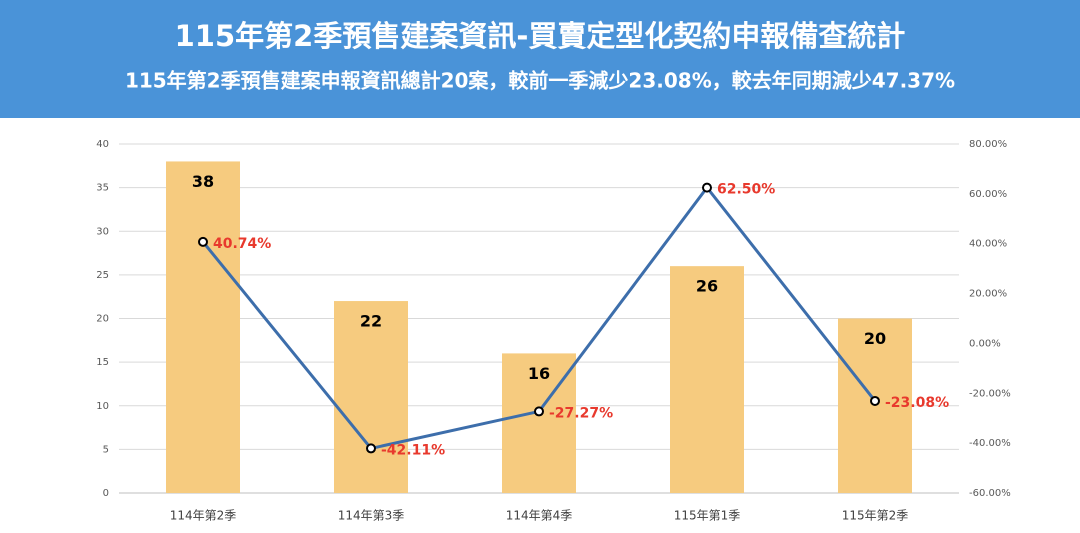 The image size is (1080, 533). Describe the element at coordinates (539, 373) in the screenshot. I see `bar-value-label: 16` at that location.